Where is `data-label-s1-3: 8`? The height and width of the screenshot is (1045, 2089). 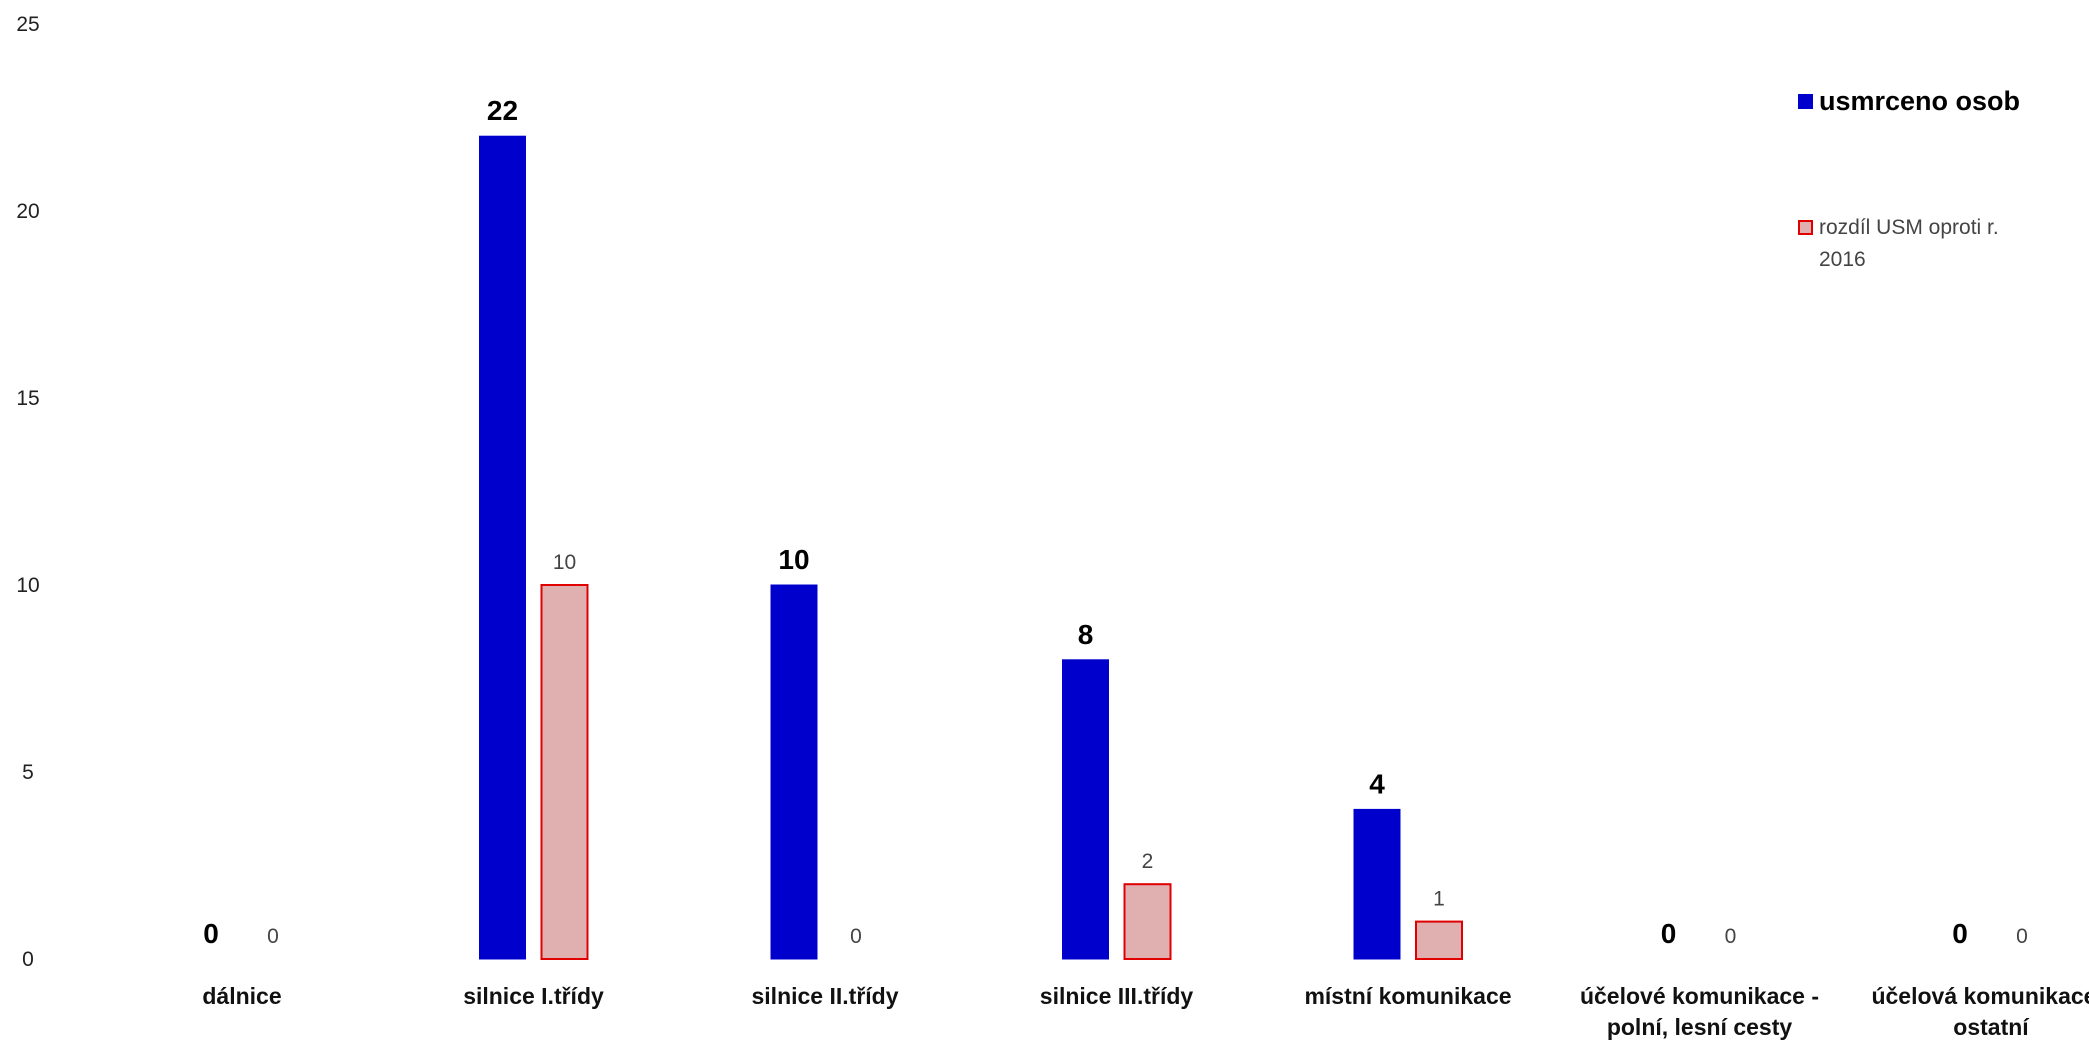 data-label-s1-3: 8 is located at coordinates (1086, 634).